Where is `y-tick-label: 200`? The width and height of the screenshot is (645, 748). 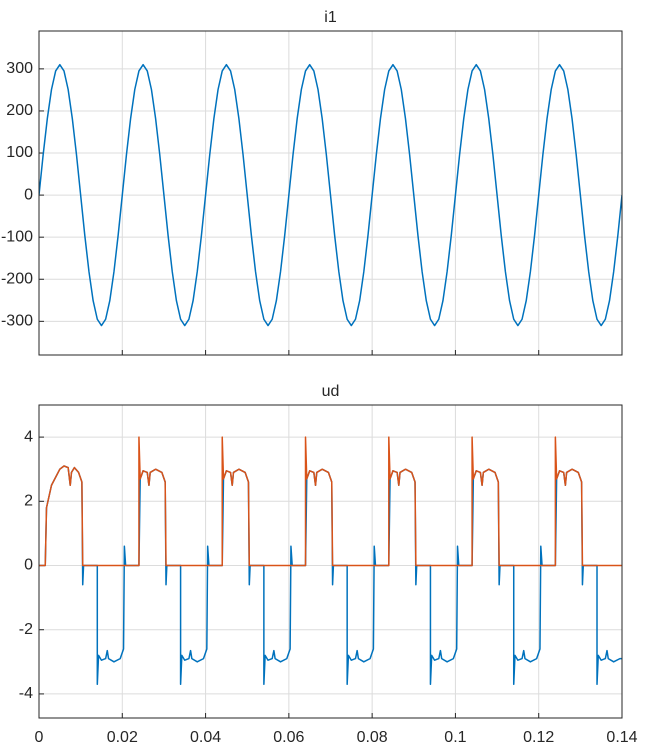
y-tick-label: 200 is located at coordinates (19, 110).